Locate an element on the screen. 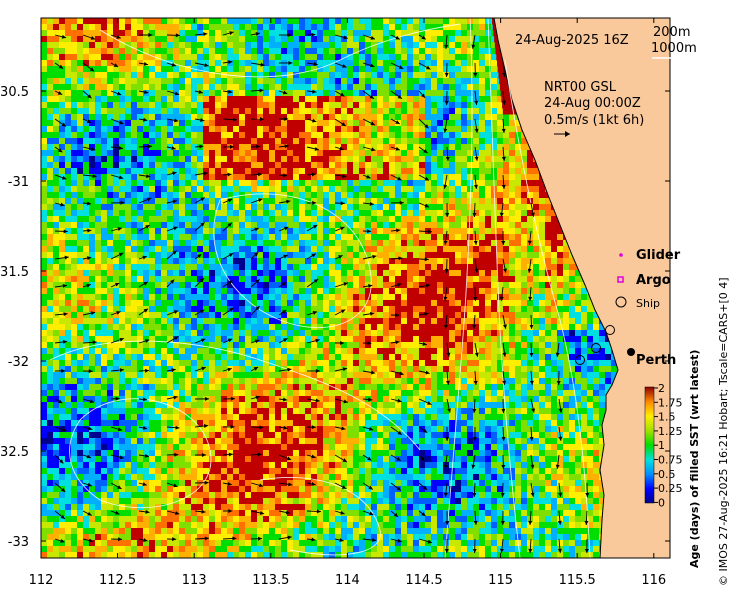 The image size is (740, 592). argo-marker is located at coordinates (620, 279).